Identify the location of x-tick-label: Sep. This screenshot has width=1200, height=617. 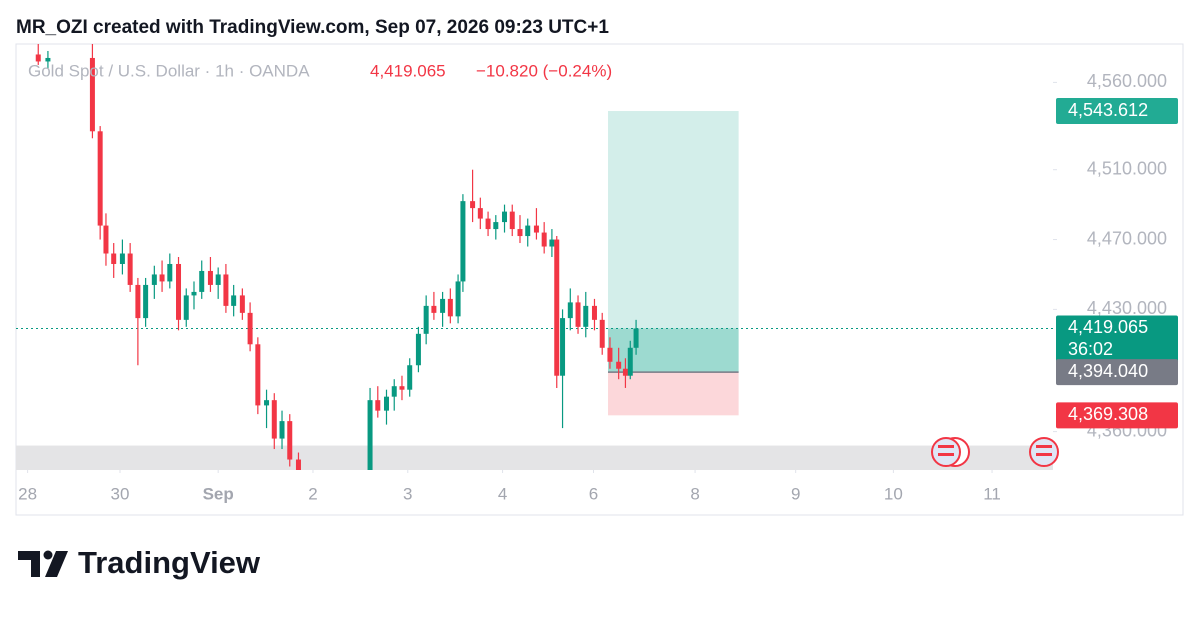
(218, 493).